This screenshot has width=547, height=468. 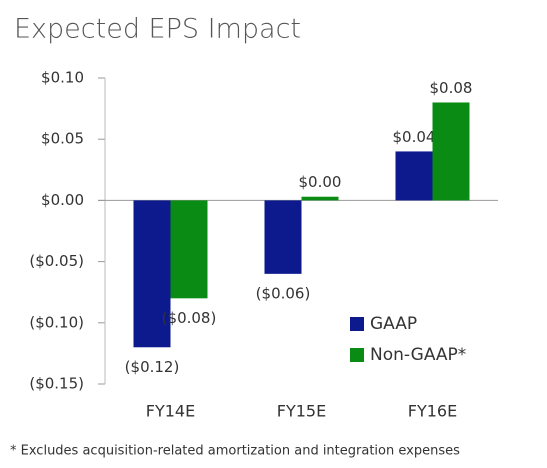 I want to click on y-tick-label: ($0.10), so click(x=56, y=322).